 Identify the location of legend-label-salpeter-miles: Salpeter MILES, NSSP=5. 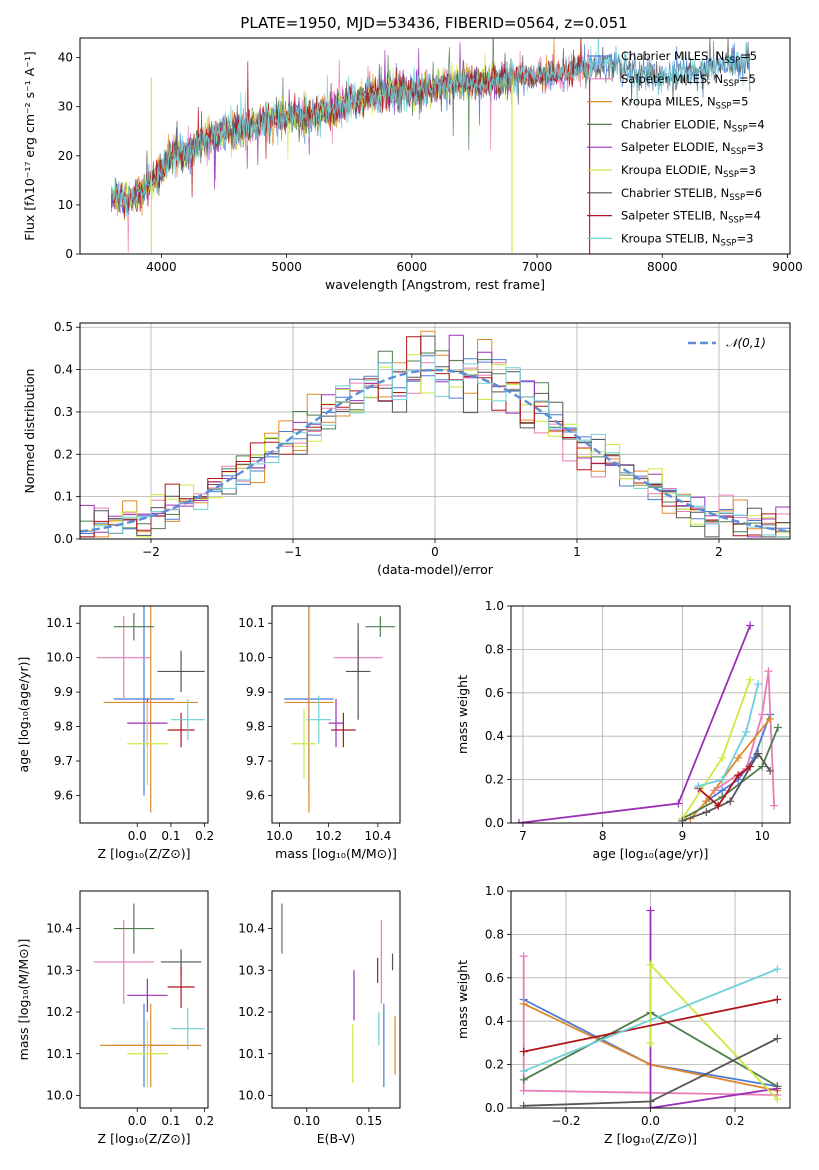
(688, 80).